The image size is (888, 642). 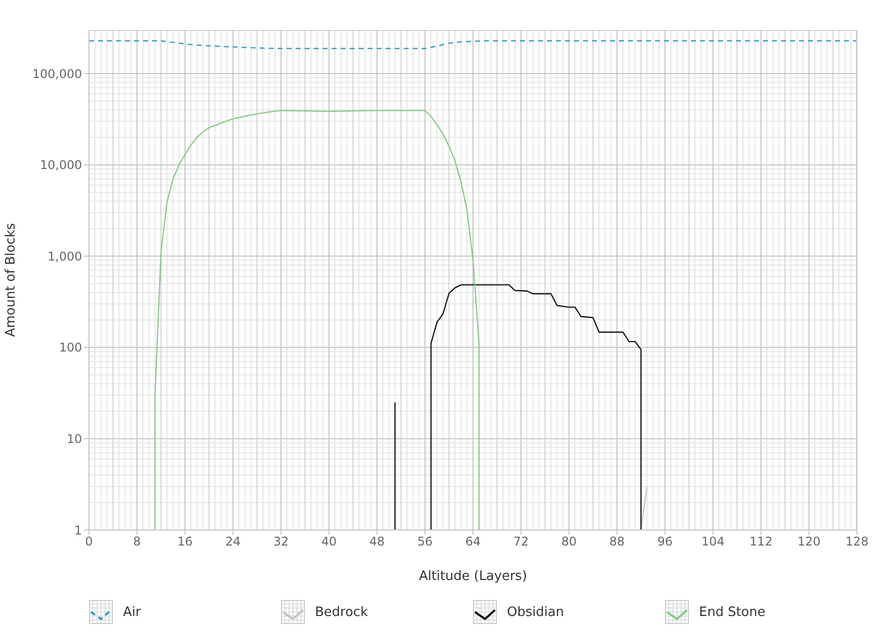 I want to click on line-series, so click(x=473, y=45).